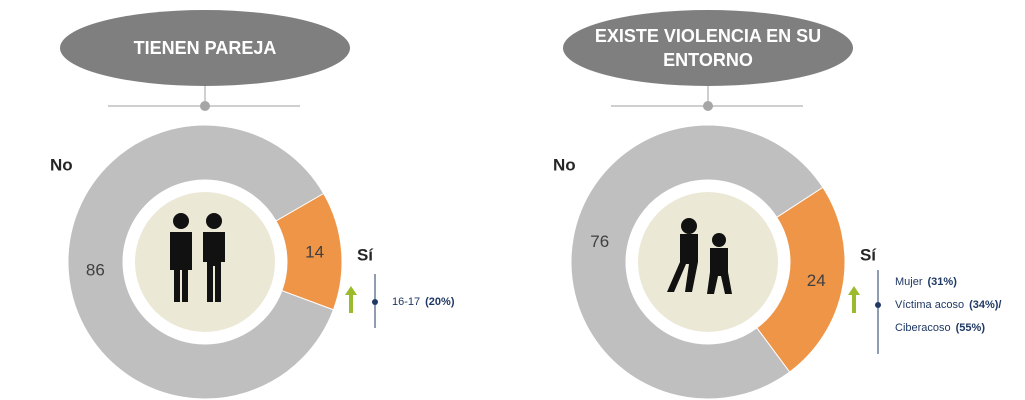  I want to click on annotation: Mujer (31%), so click(926, 282).